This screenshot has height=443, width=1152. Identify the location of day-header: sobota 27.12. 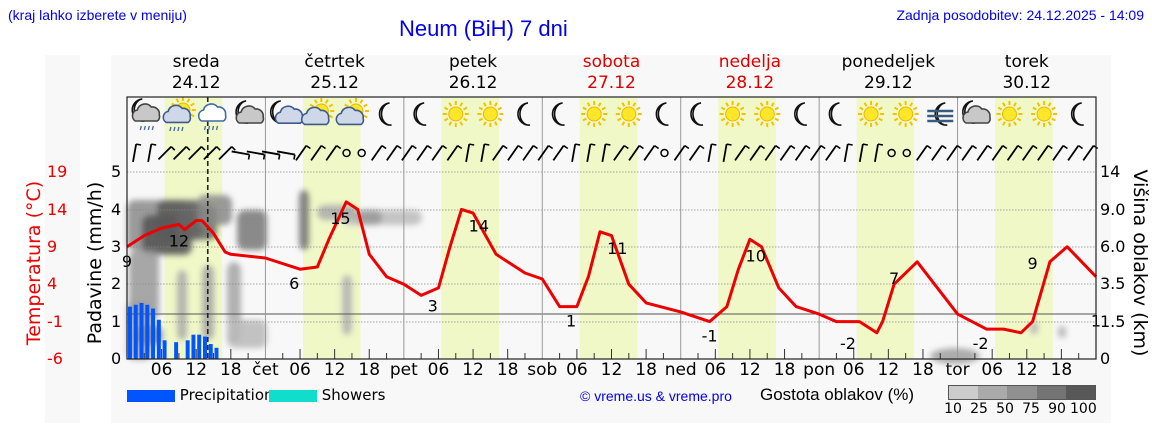
(612, 73).